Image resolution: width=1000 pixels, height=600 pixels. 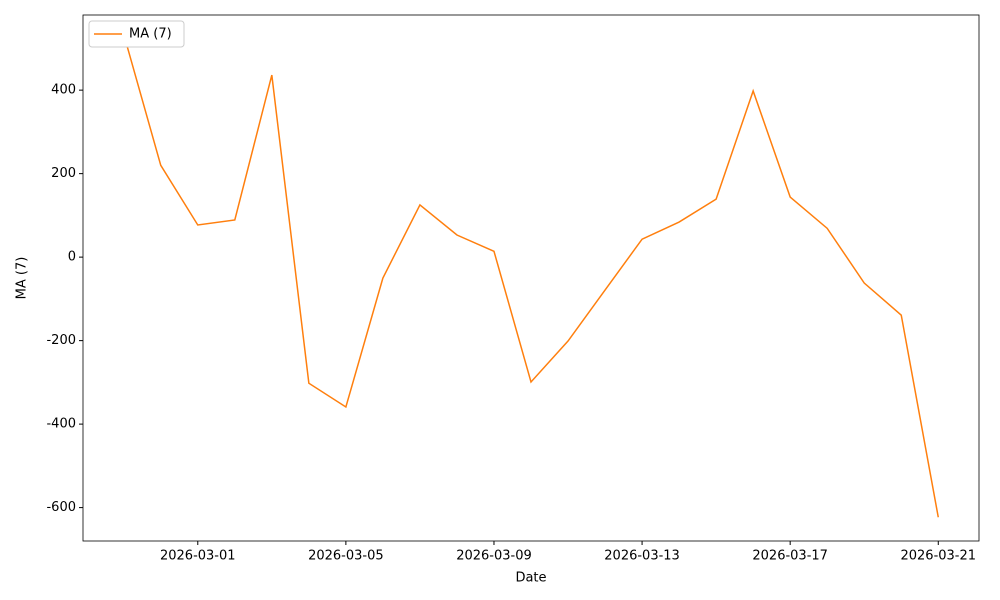 I want to click on y-axis-label: MA (7), so click(x=22, y=278).